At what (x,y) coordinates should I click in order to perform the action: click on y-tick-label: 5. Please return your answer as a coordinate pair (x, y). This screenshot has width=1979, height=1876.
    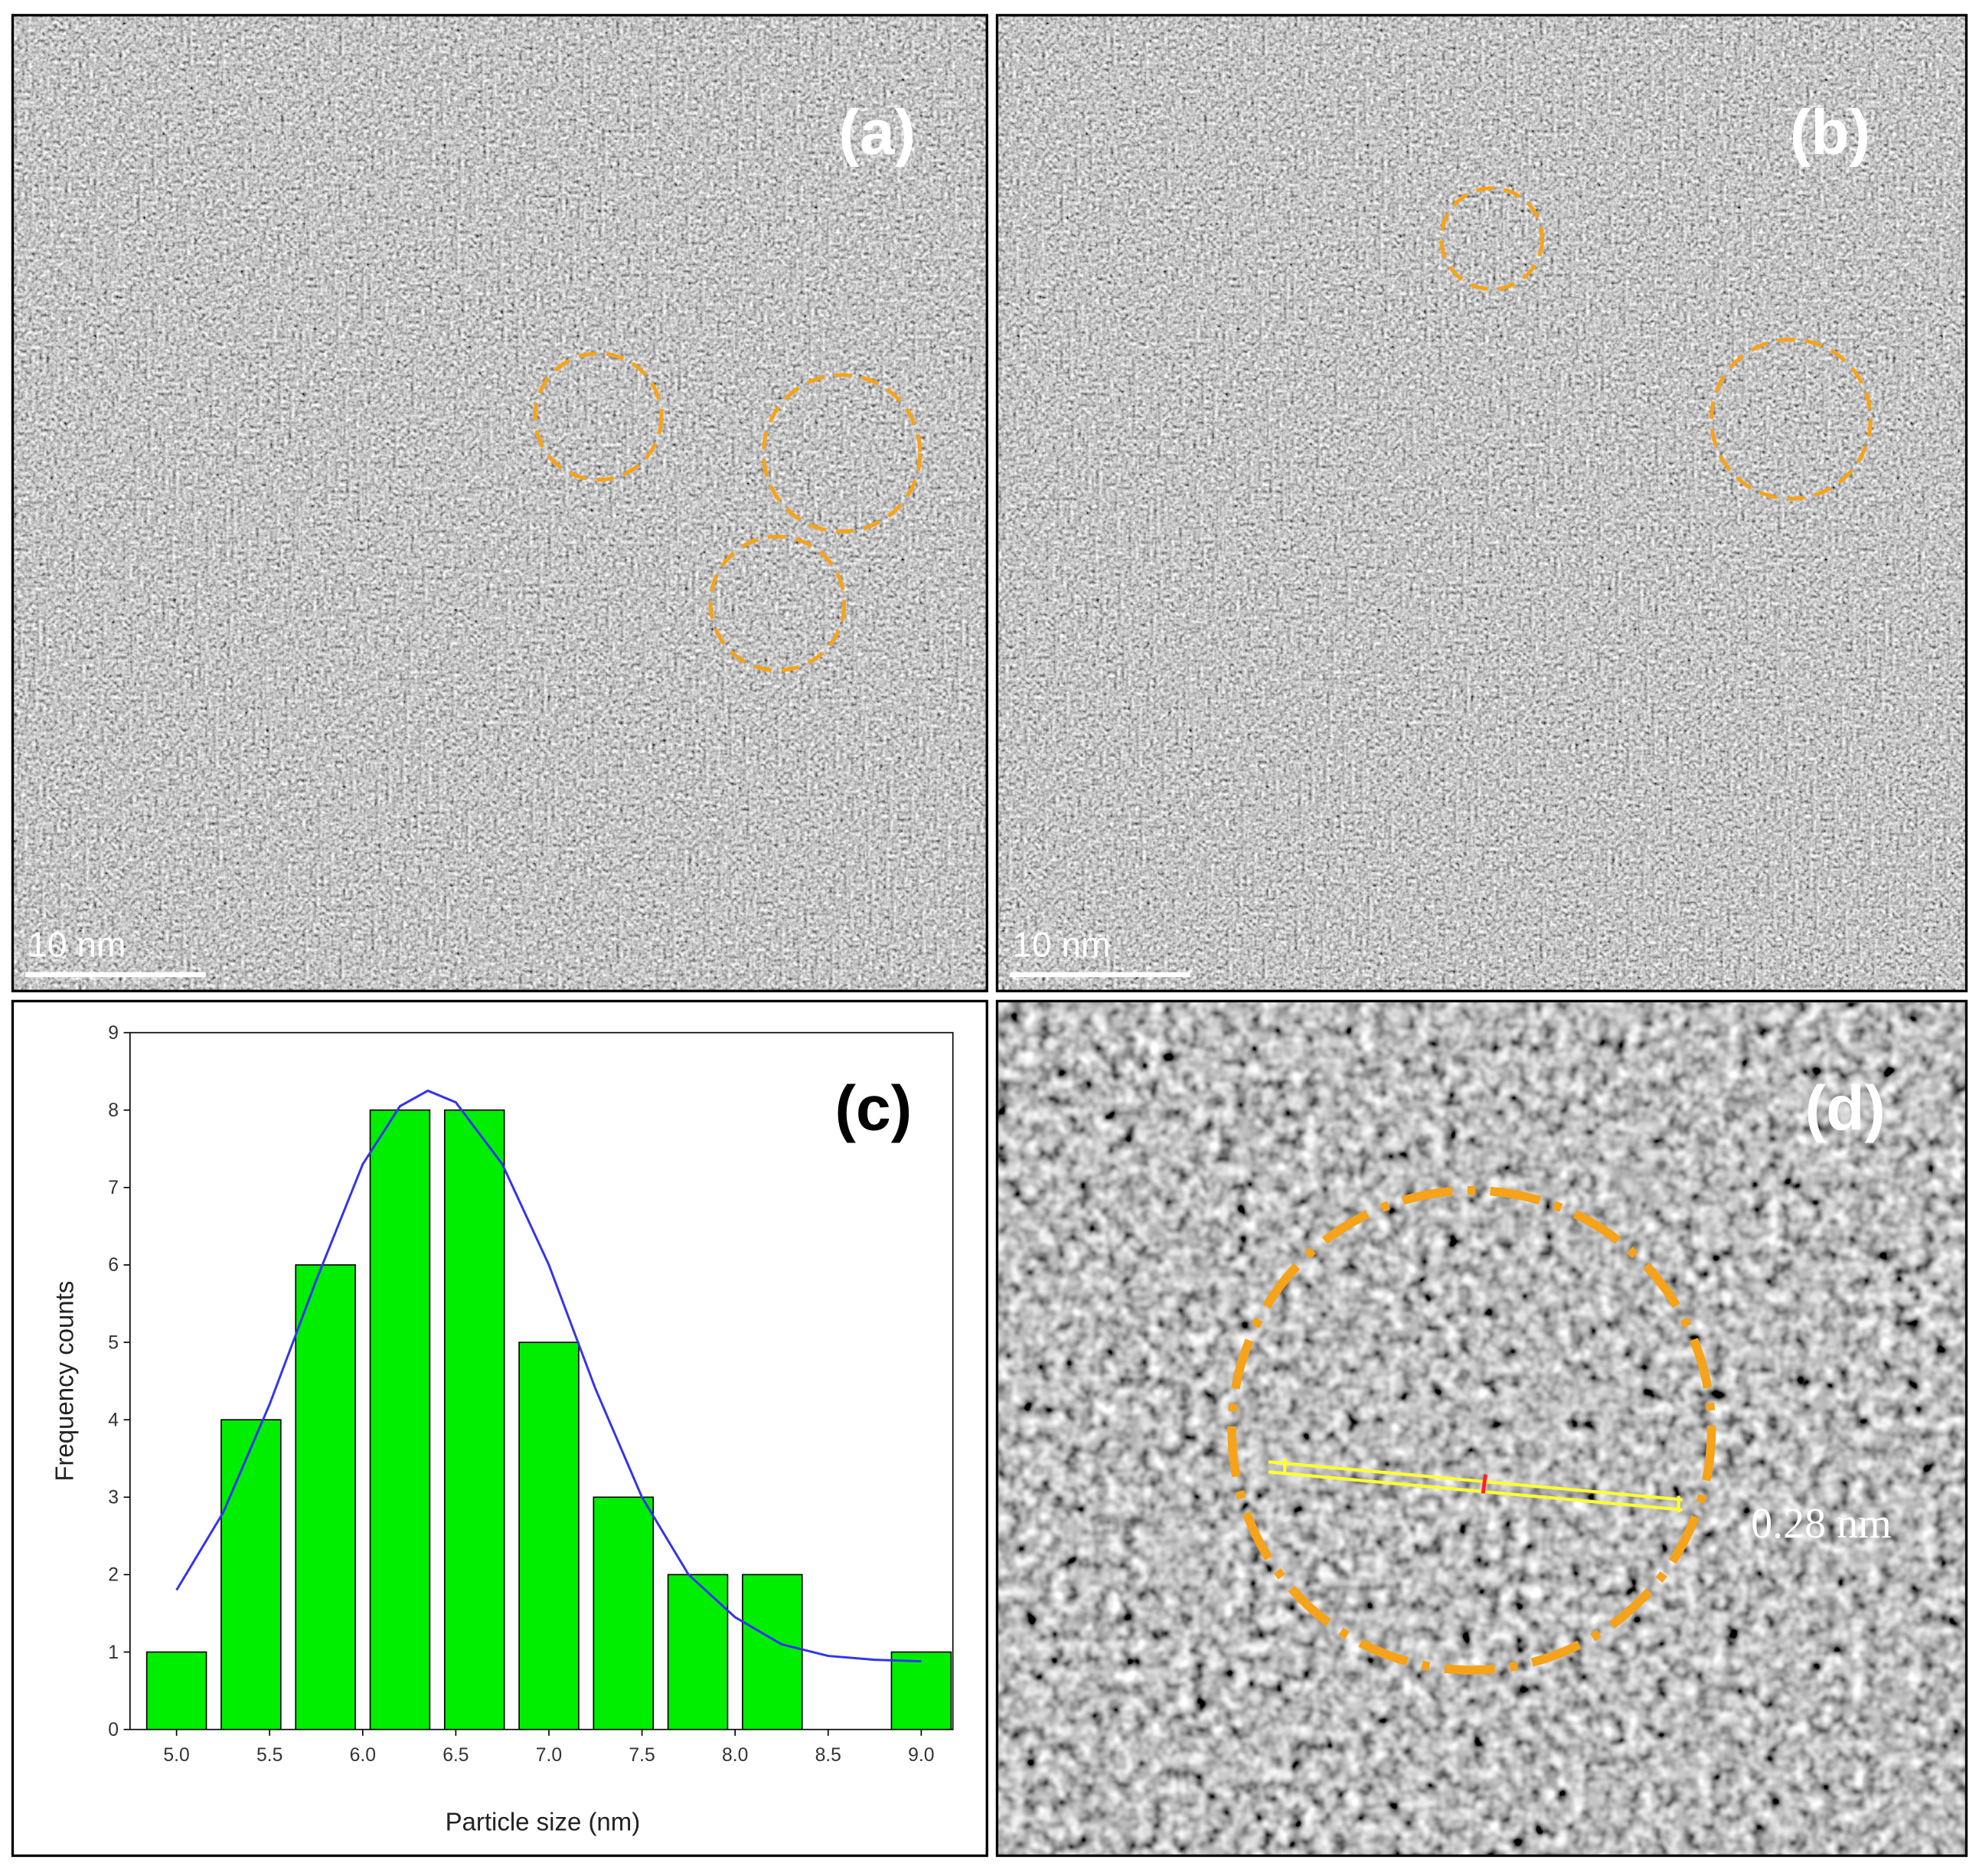
    Looking at the image, I should click on (113, 1342).